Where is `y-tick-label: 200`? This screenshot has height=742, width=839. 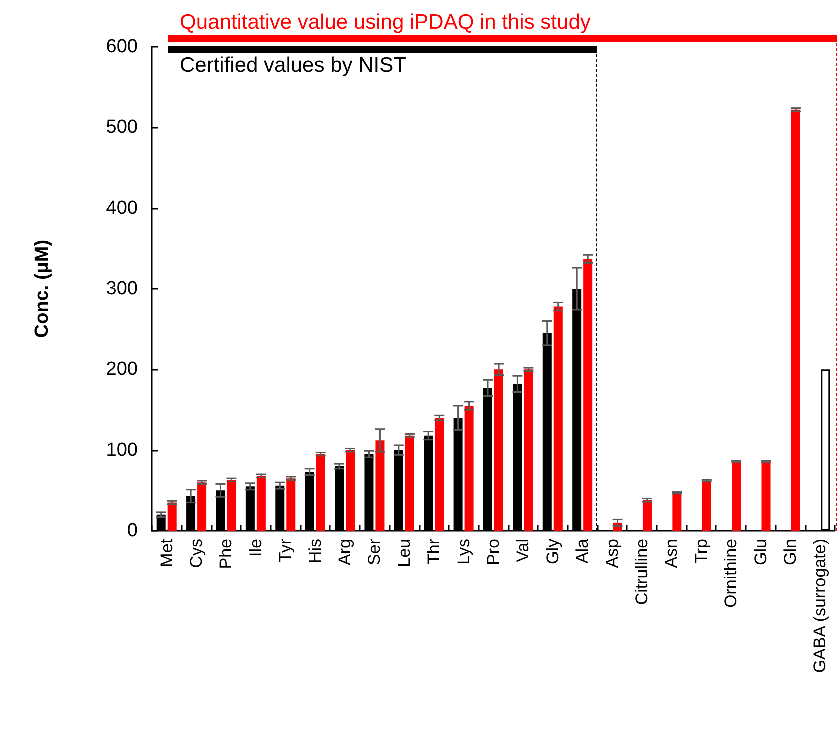
y-tick-label: 200 is located at coordinates (122, 369).